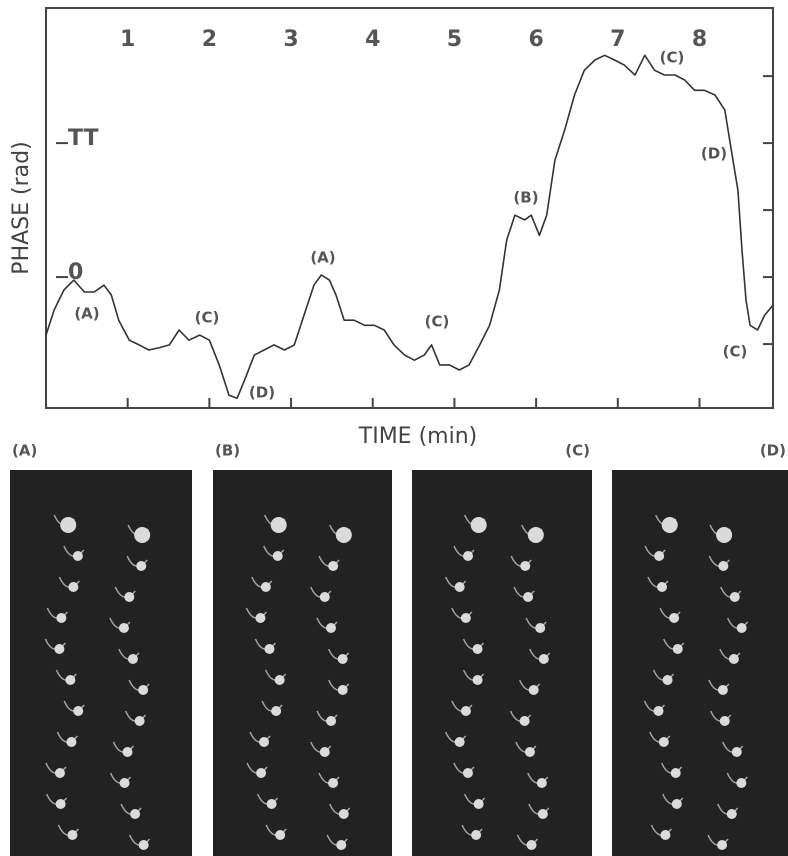 The width and height of the screenshot is (788, 856). I want to click on x-tick-label: 2, so click(209, 39).